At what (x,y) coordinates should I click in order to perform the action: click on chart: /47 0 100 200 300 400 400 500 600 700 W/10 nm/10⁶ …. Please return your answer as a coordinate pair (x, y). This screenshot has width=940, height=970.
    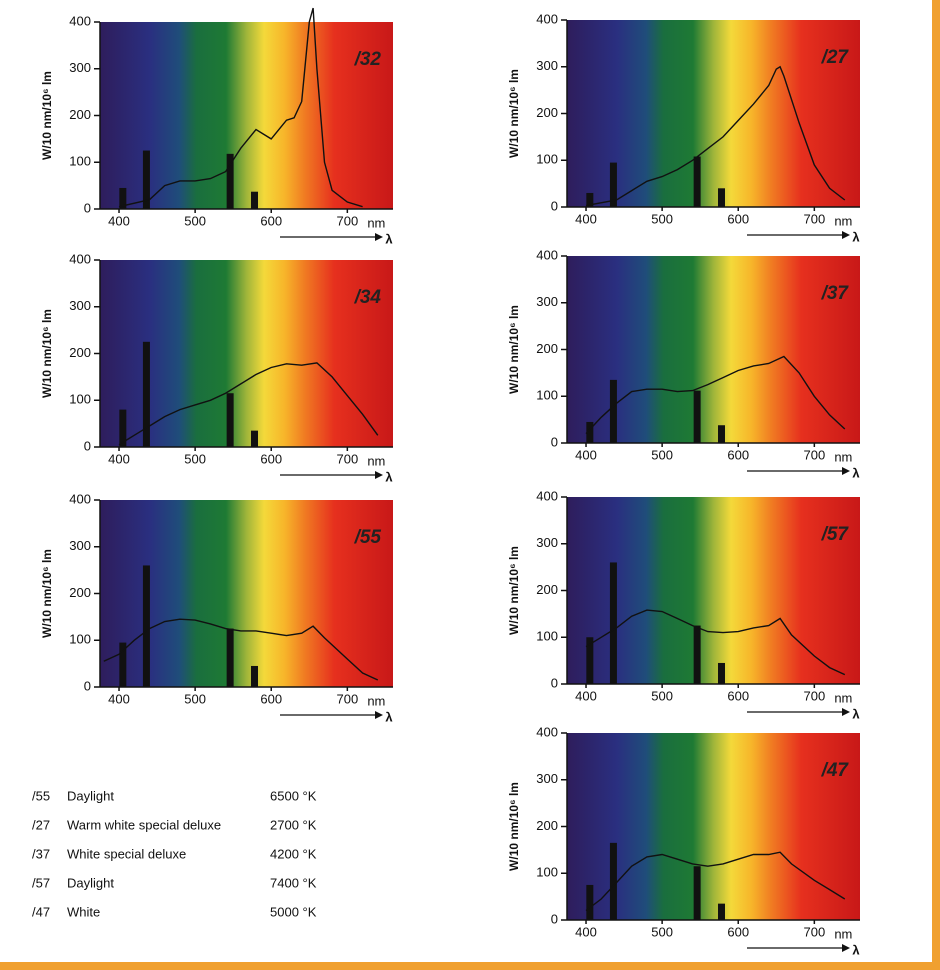
    Looking at the image, I should click on (683, 840).